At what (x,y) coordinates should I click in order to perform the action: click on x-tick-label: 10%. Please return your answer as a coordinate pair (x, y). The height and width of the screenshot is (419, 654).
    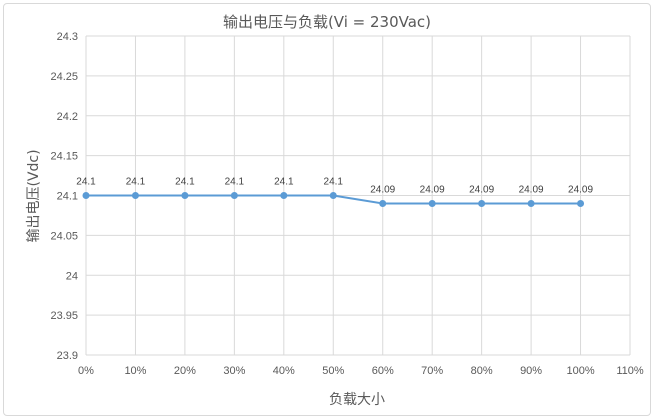
    Looking at the image, I should click on (135, 371).